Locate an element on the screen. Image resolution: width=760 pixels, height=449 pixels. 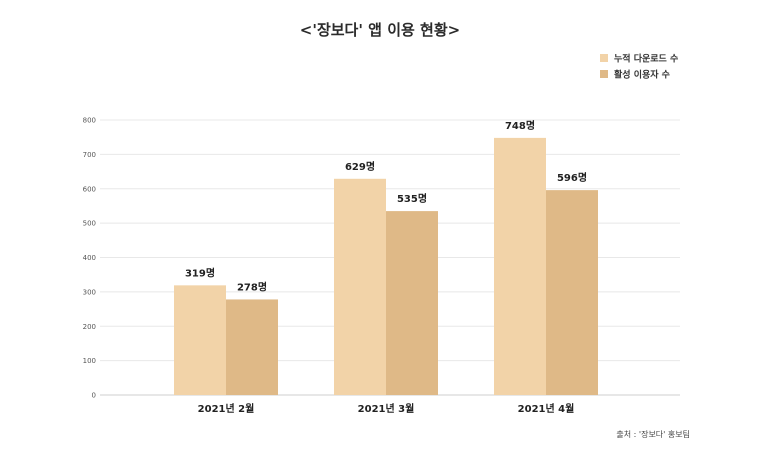
y-tick-label: 600 is located at coordinates (89, 189).